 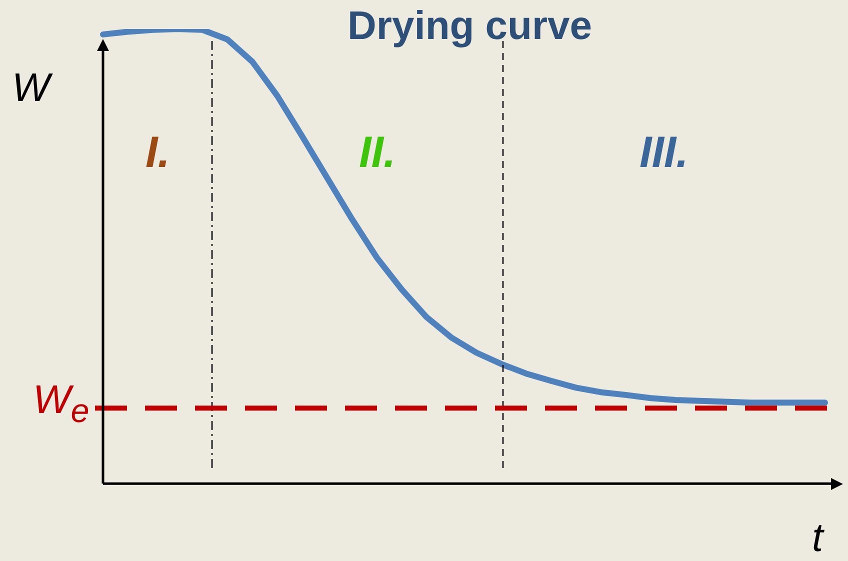 What do you see at coordinates (470, 26) in the screenshot?
I see `chart-title: Drying curve` at bounding box center [470, 26].